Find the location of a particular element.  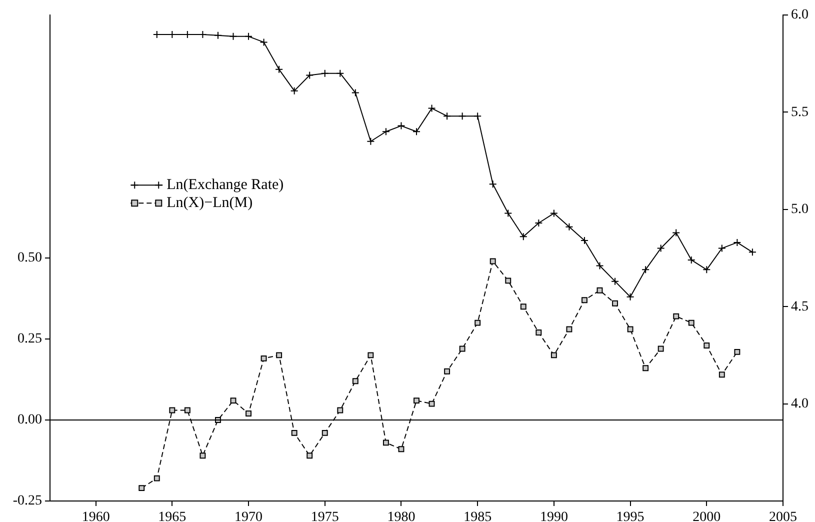

x-tick-label: 1980 is located at coordinates (401, 516).